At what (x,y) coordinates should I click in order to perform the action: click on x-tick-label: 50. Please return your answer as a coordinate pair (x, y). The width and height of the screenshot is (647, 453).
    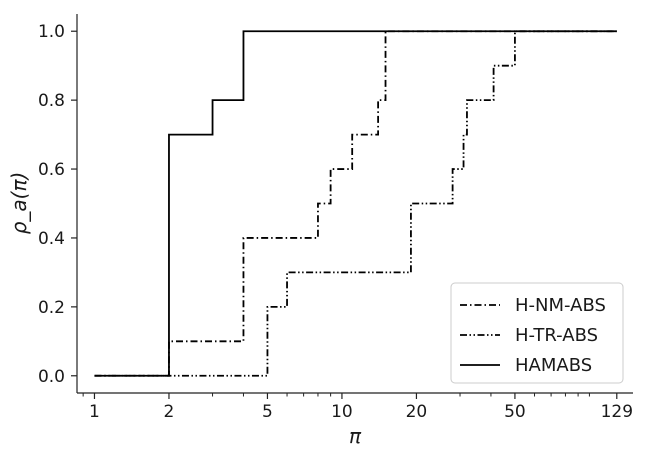
    Looking at the image, I should click on (515, 412).